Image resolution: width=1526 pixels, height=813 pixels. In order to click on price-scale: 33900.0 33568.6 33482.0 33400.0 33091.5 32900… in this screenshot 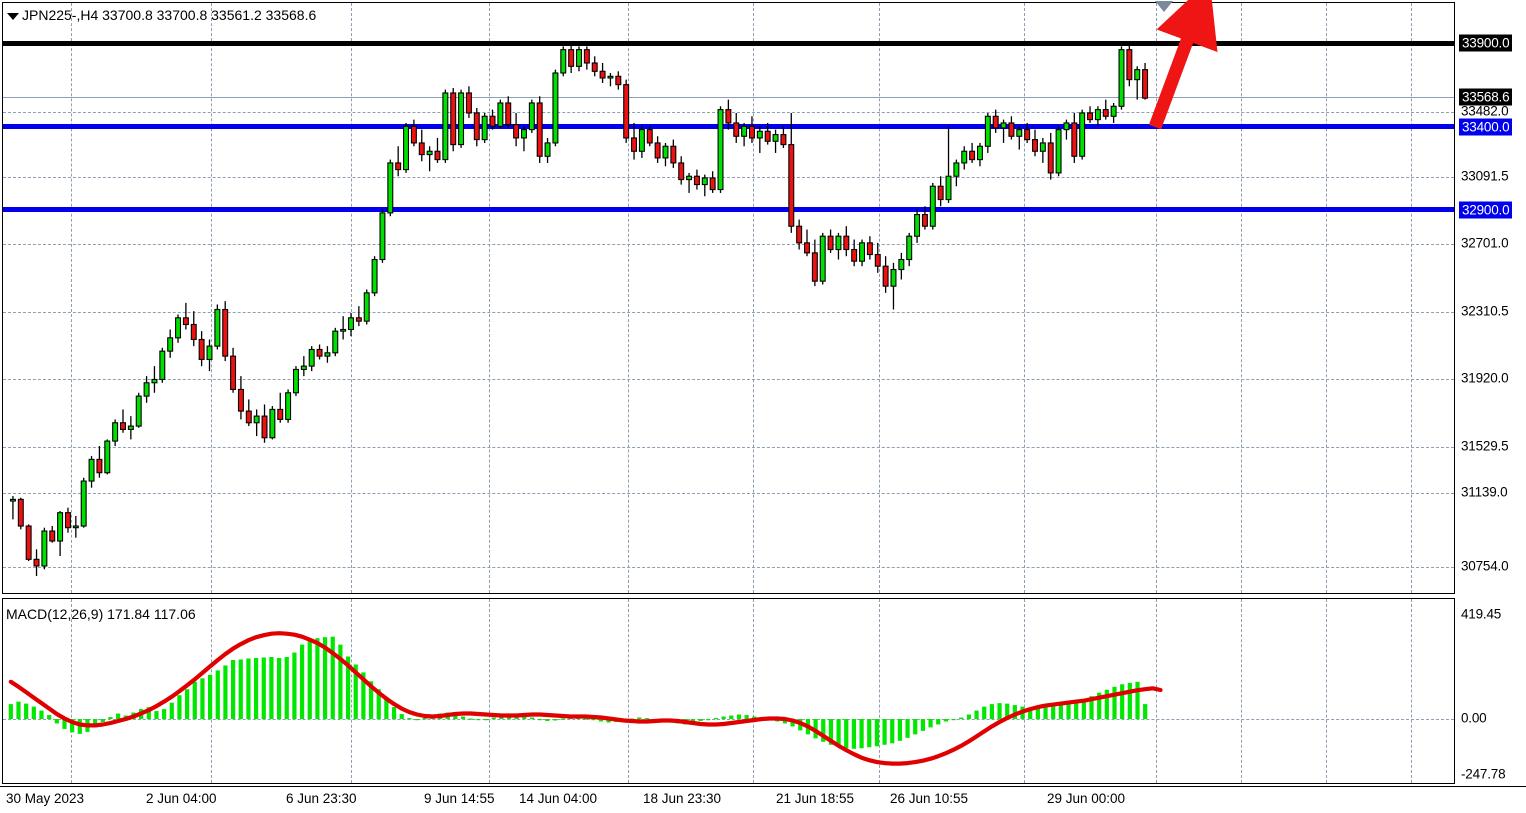, I will do `click(1491, 299)`.